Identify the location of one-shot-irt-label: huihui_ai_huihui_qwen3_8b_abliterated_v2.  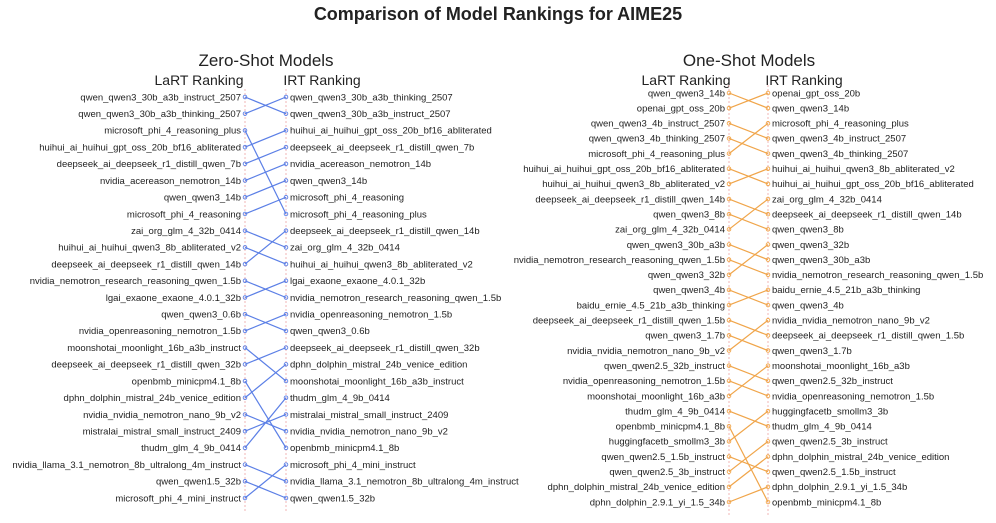
(863, 169).